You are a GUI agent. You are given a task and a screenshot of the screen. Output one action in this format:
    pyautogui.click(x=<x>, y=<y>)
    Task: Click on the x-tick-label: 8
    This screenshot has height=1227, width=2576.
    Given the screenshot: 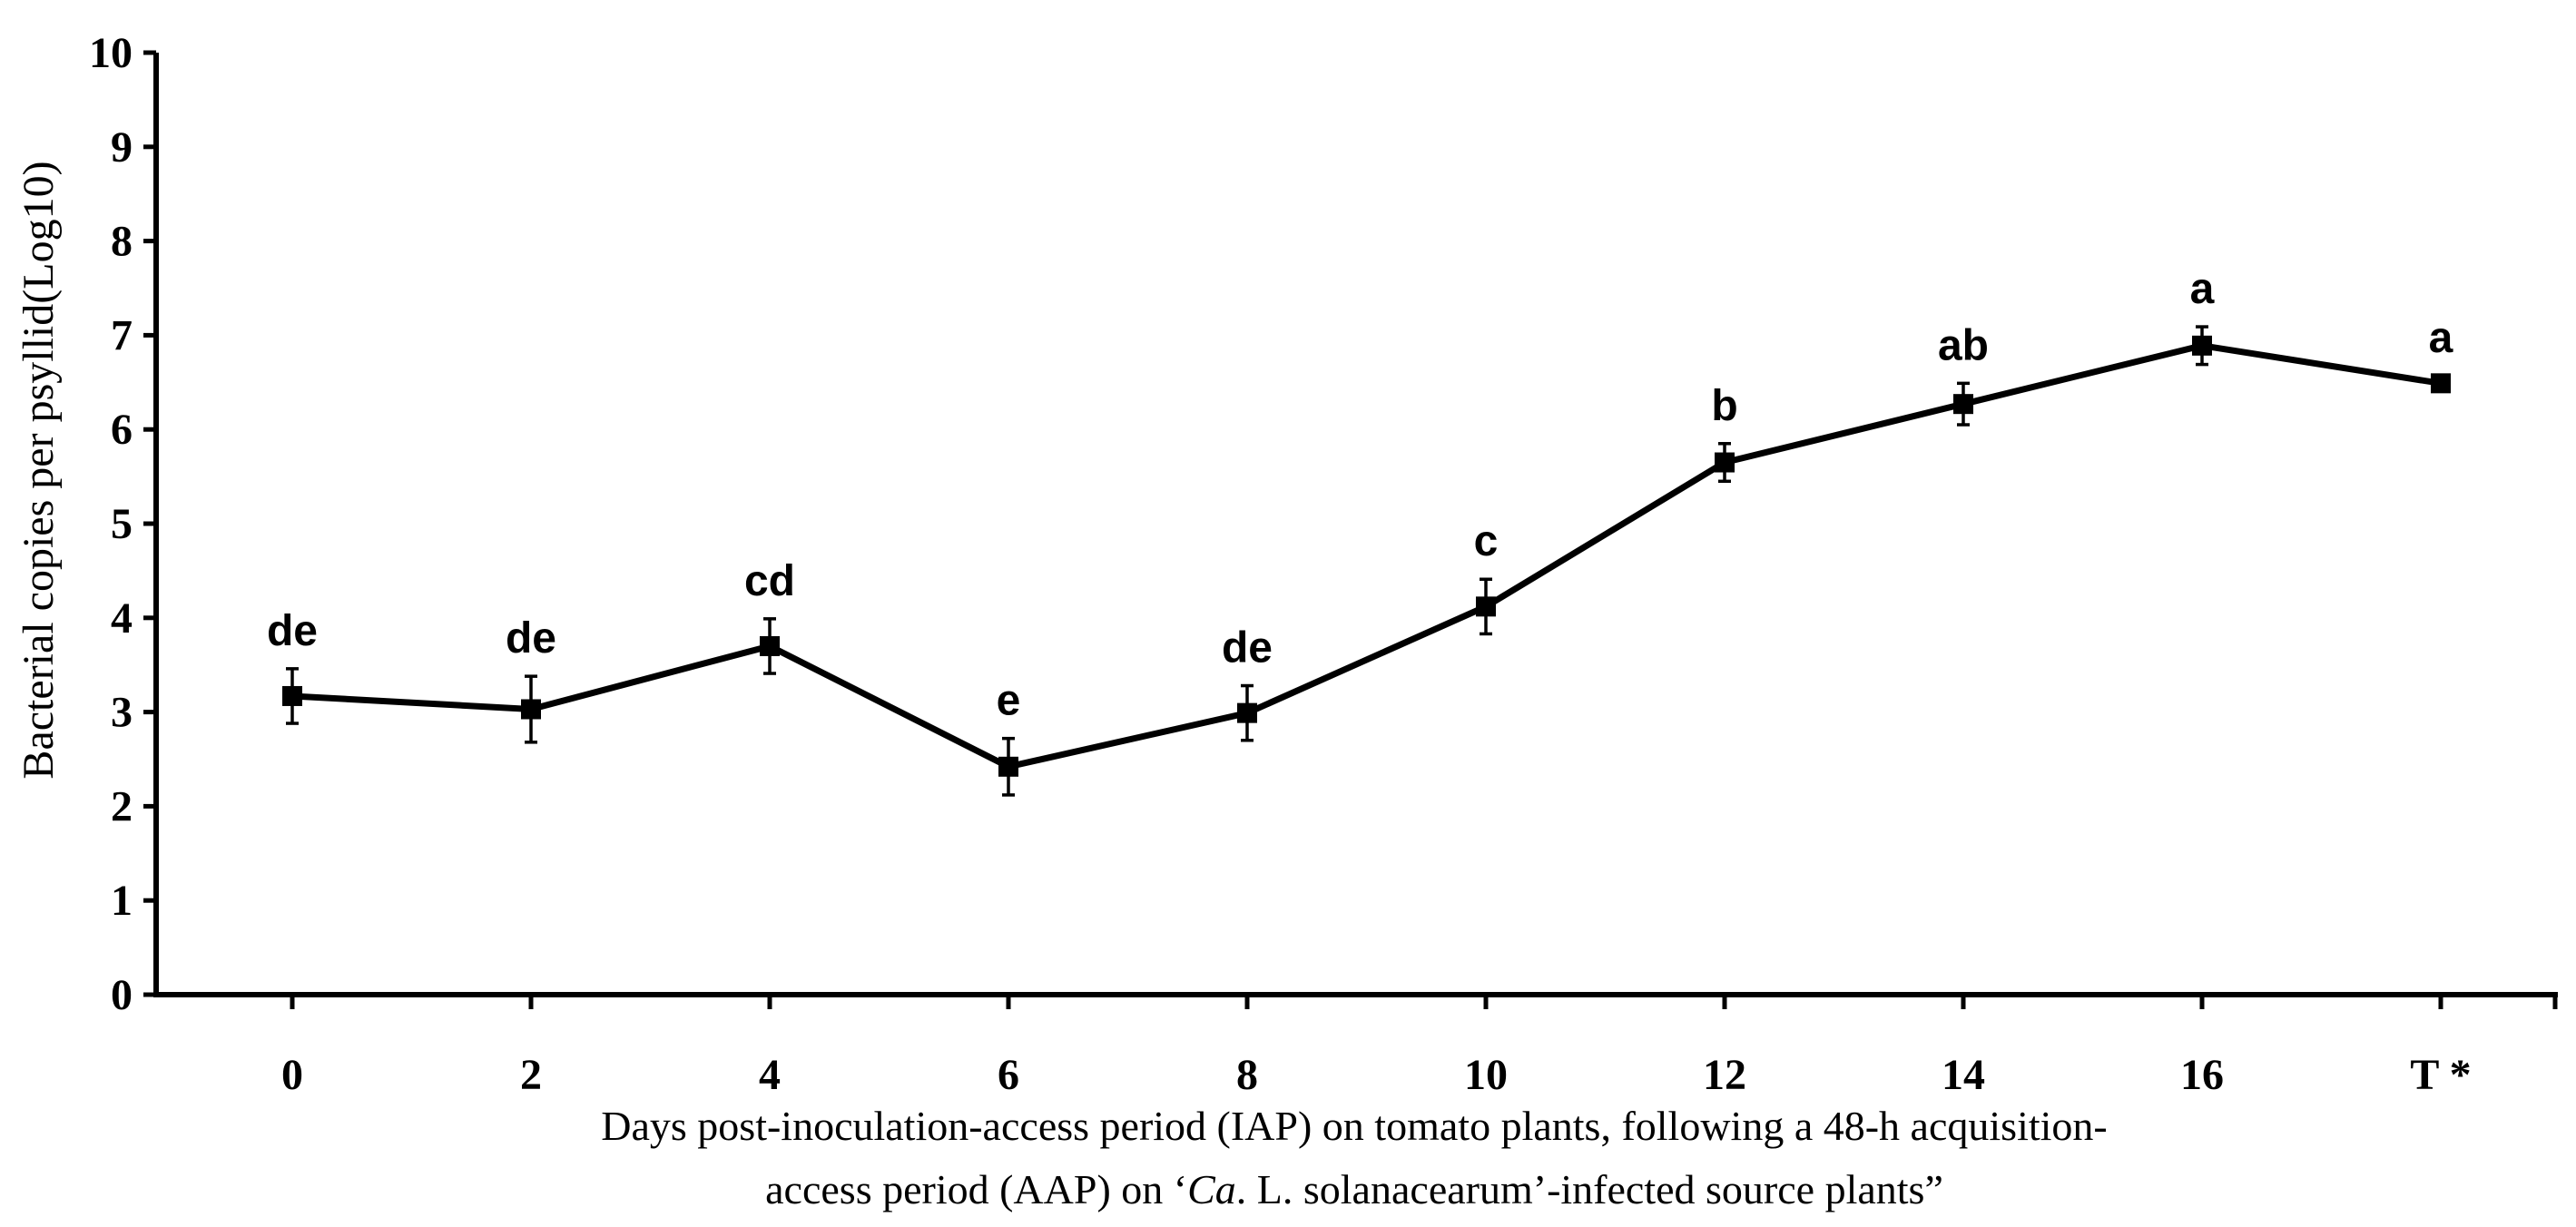 What is the action you would take?
    pyautogui.click(x=1247, y=1075)
    